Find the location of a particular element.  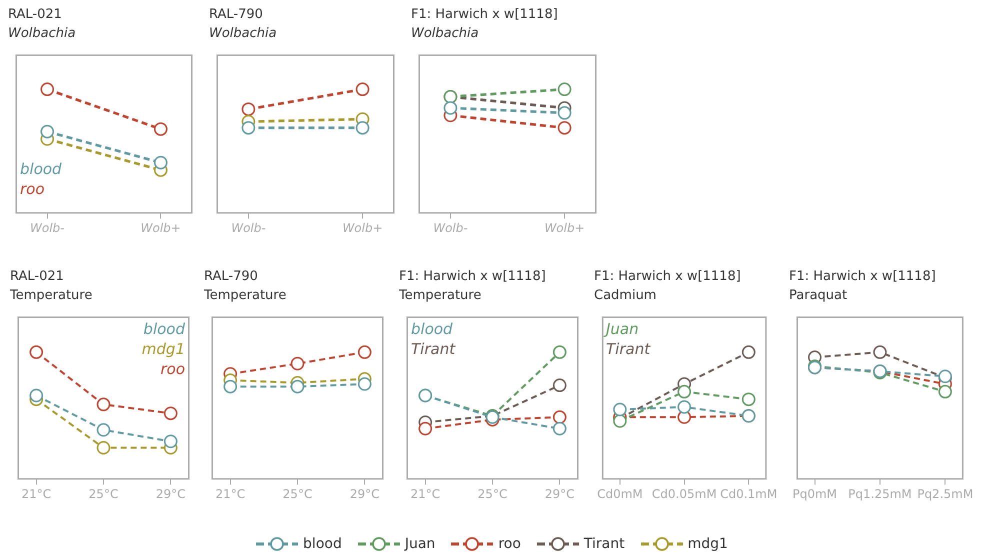

text: mdg1 is located at coordinates (163, 349).